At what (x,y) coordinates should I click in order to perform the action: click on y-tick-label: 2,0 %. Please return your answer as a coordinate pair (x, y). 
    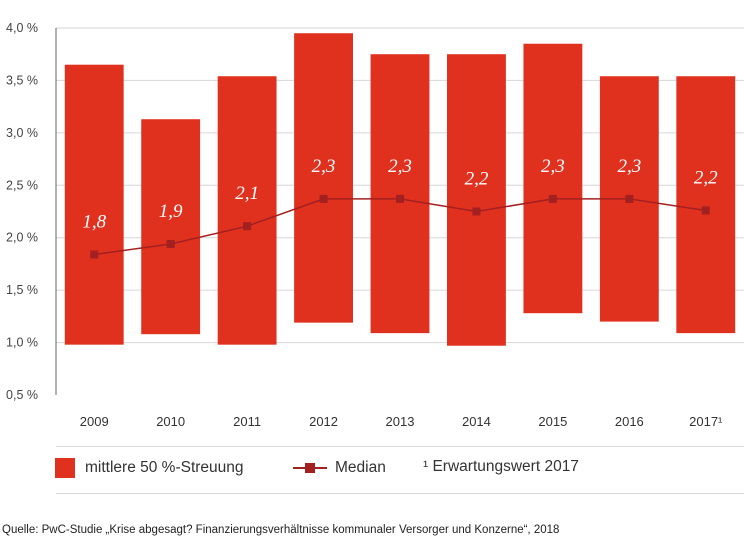
    Looking at the image, I should click on (22, 238).